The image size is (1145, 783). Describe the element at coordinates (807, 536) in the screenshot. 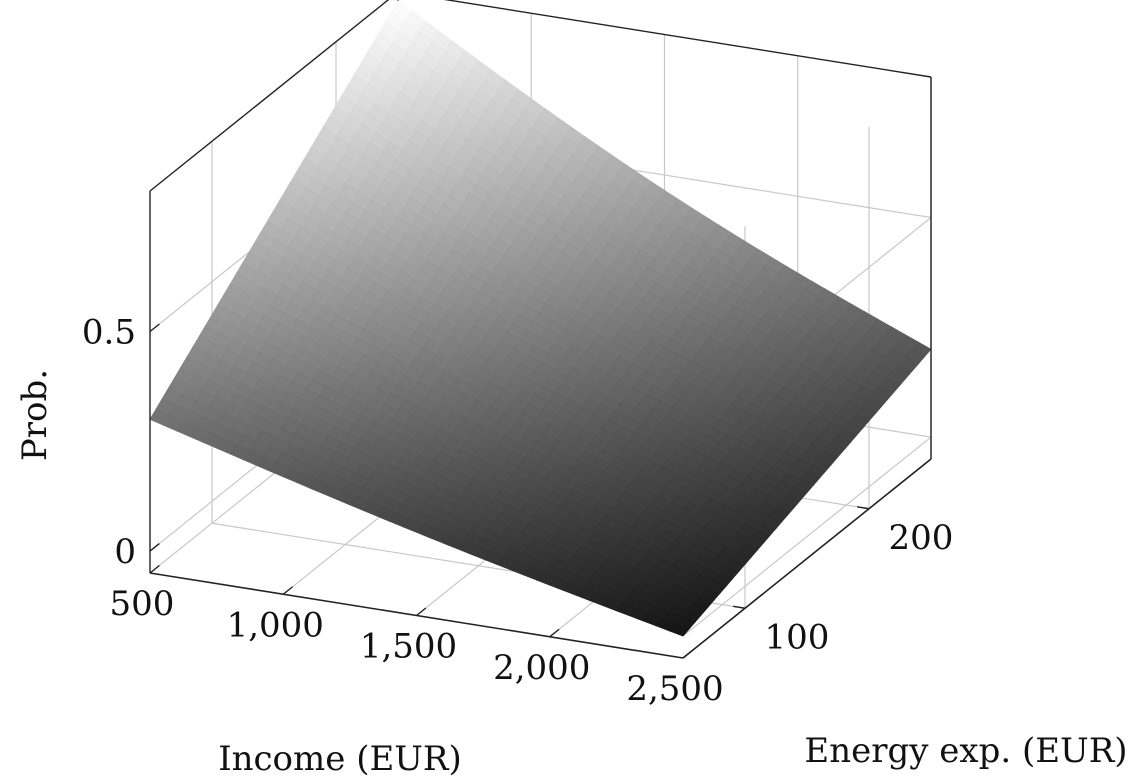

I see `grid-right-z-line` at that location.